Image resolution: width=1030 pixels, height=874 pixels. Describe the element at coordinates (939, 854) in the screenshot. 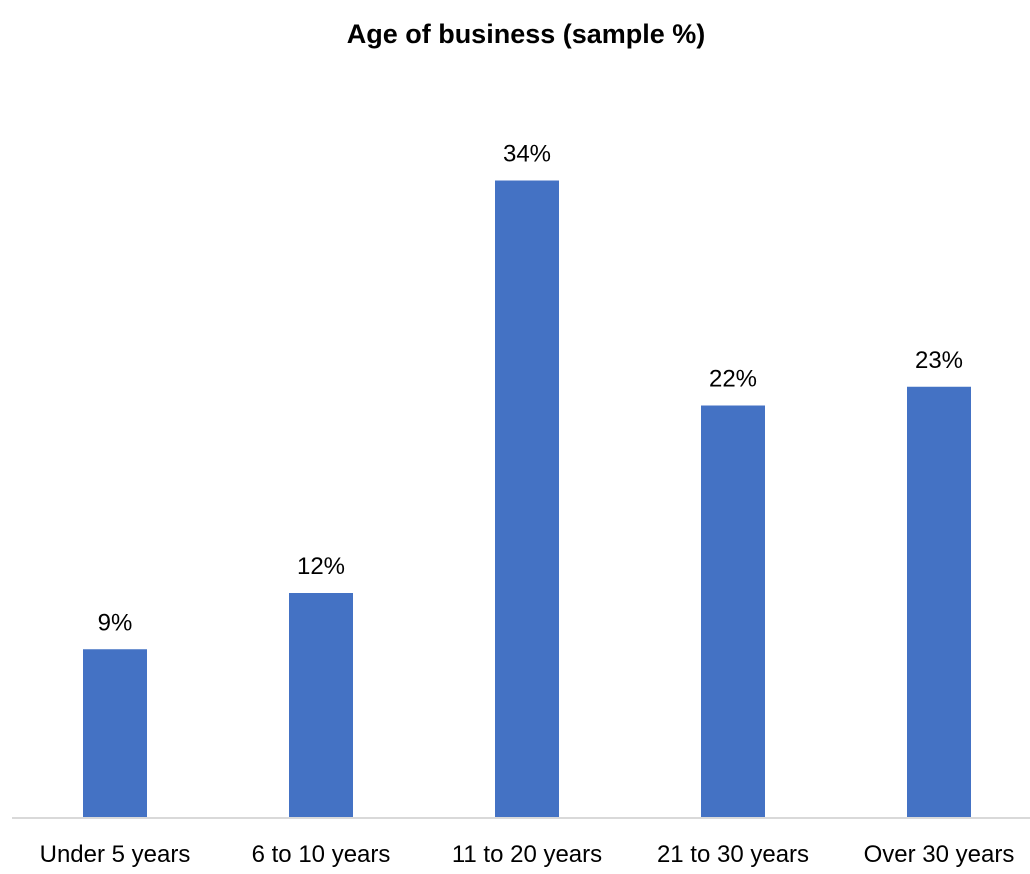

I see `x-tick-label-5: Over 30 years` at that location.